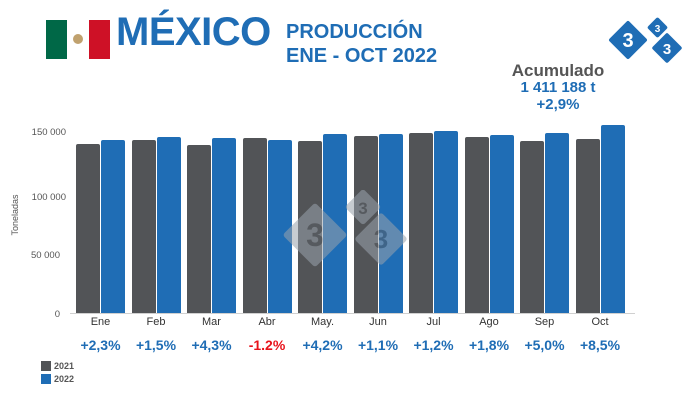 Image resolution: width=700 pixels, height=400 pixels. What do you see at coordinates (612, 219) in the screenshot?
I see `bar-2022-oct` at bounding box center [612, 219].